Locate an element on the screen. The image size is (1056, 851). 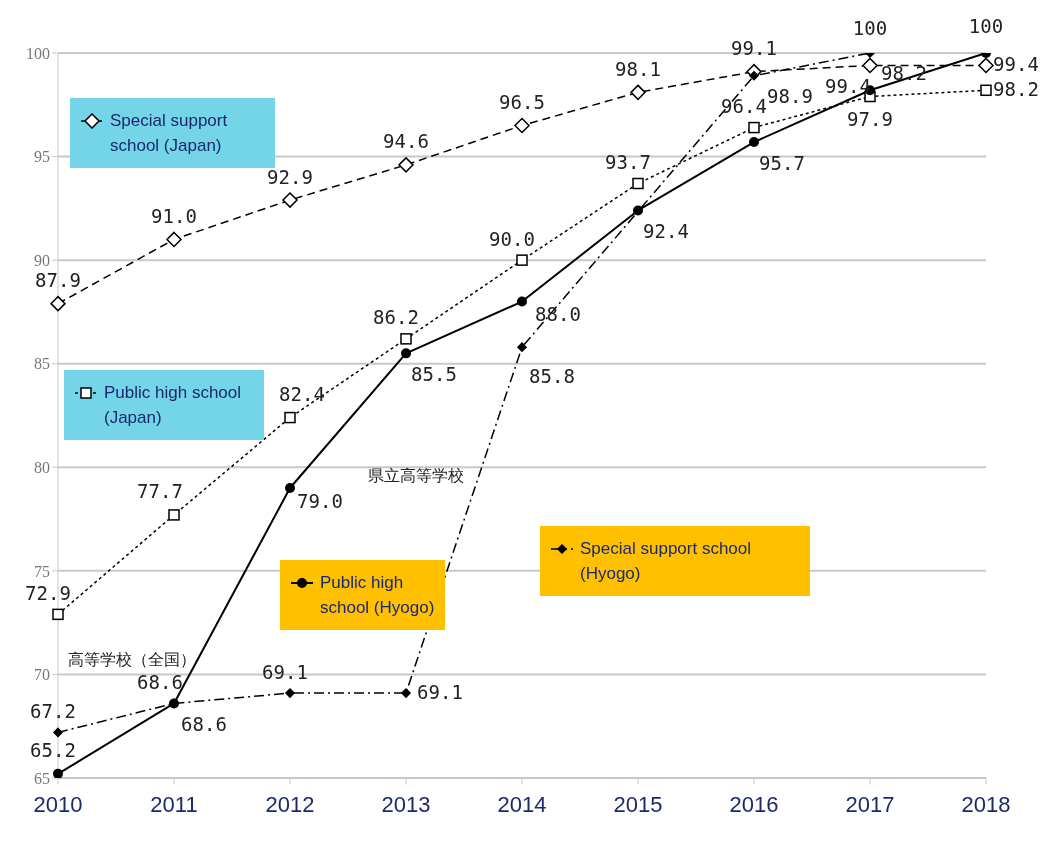
text-box: Special support school (Japan) is located at coordinates (172, 133).